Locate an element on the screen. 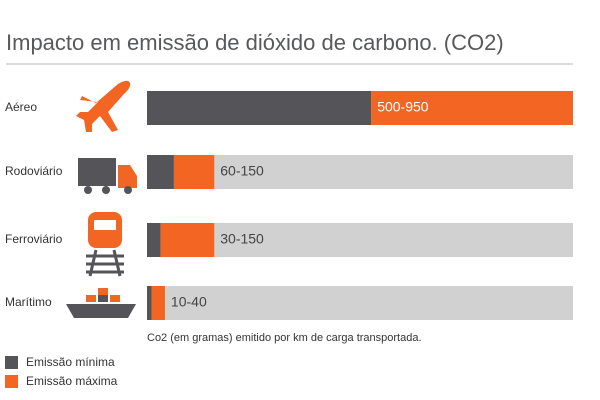 This screenshot has width=600, height=400. category-label: Aéreo is located at coordinates (21, 107).